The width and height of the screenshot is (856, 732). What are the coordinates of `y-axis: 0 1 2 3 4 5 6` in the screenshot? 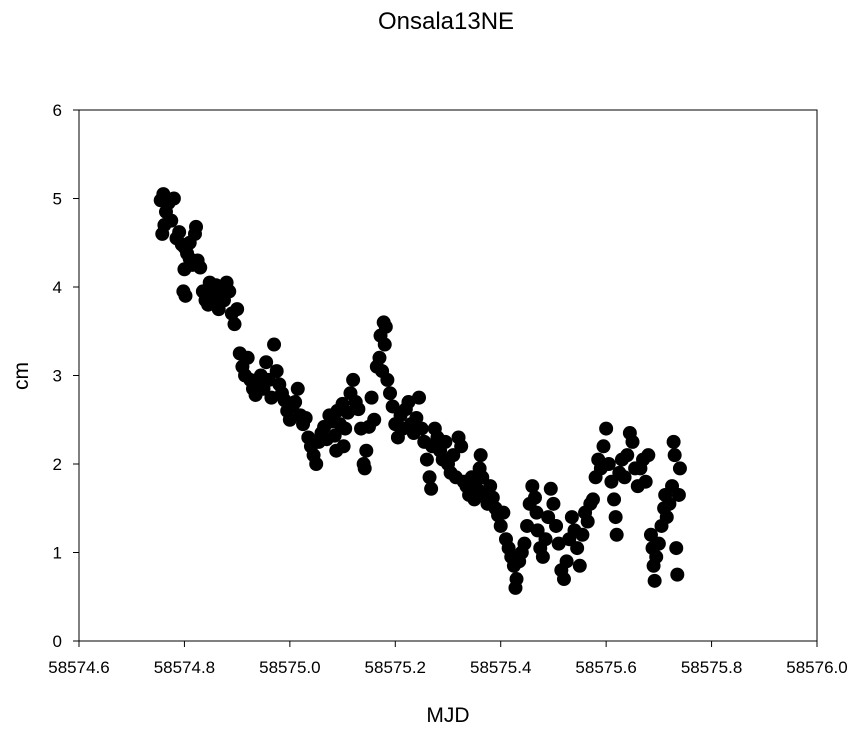 It's located at (66, 376).